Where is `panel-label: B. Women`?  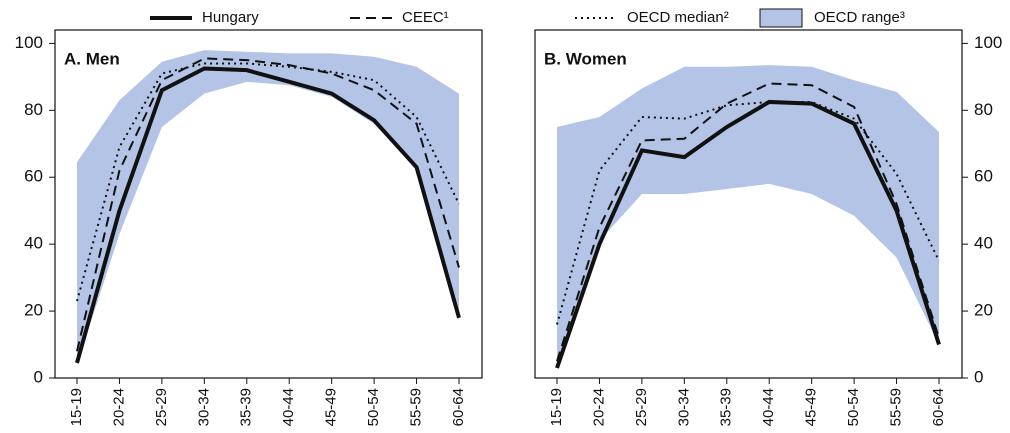 panel-label: B. Women is located at coordinates (585, 58).